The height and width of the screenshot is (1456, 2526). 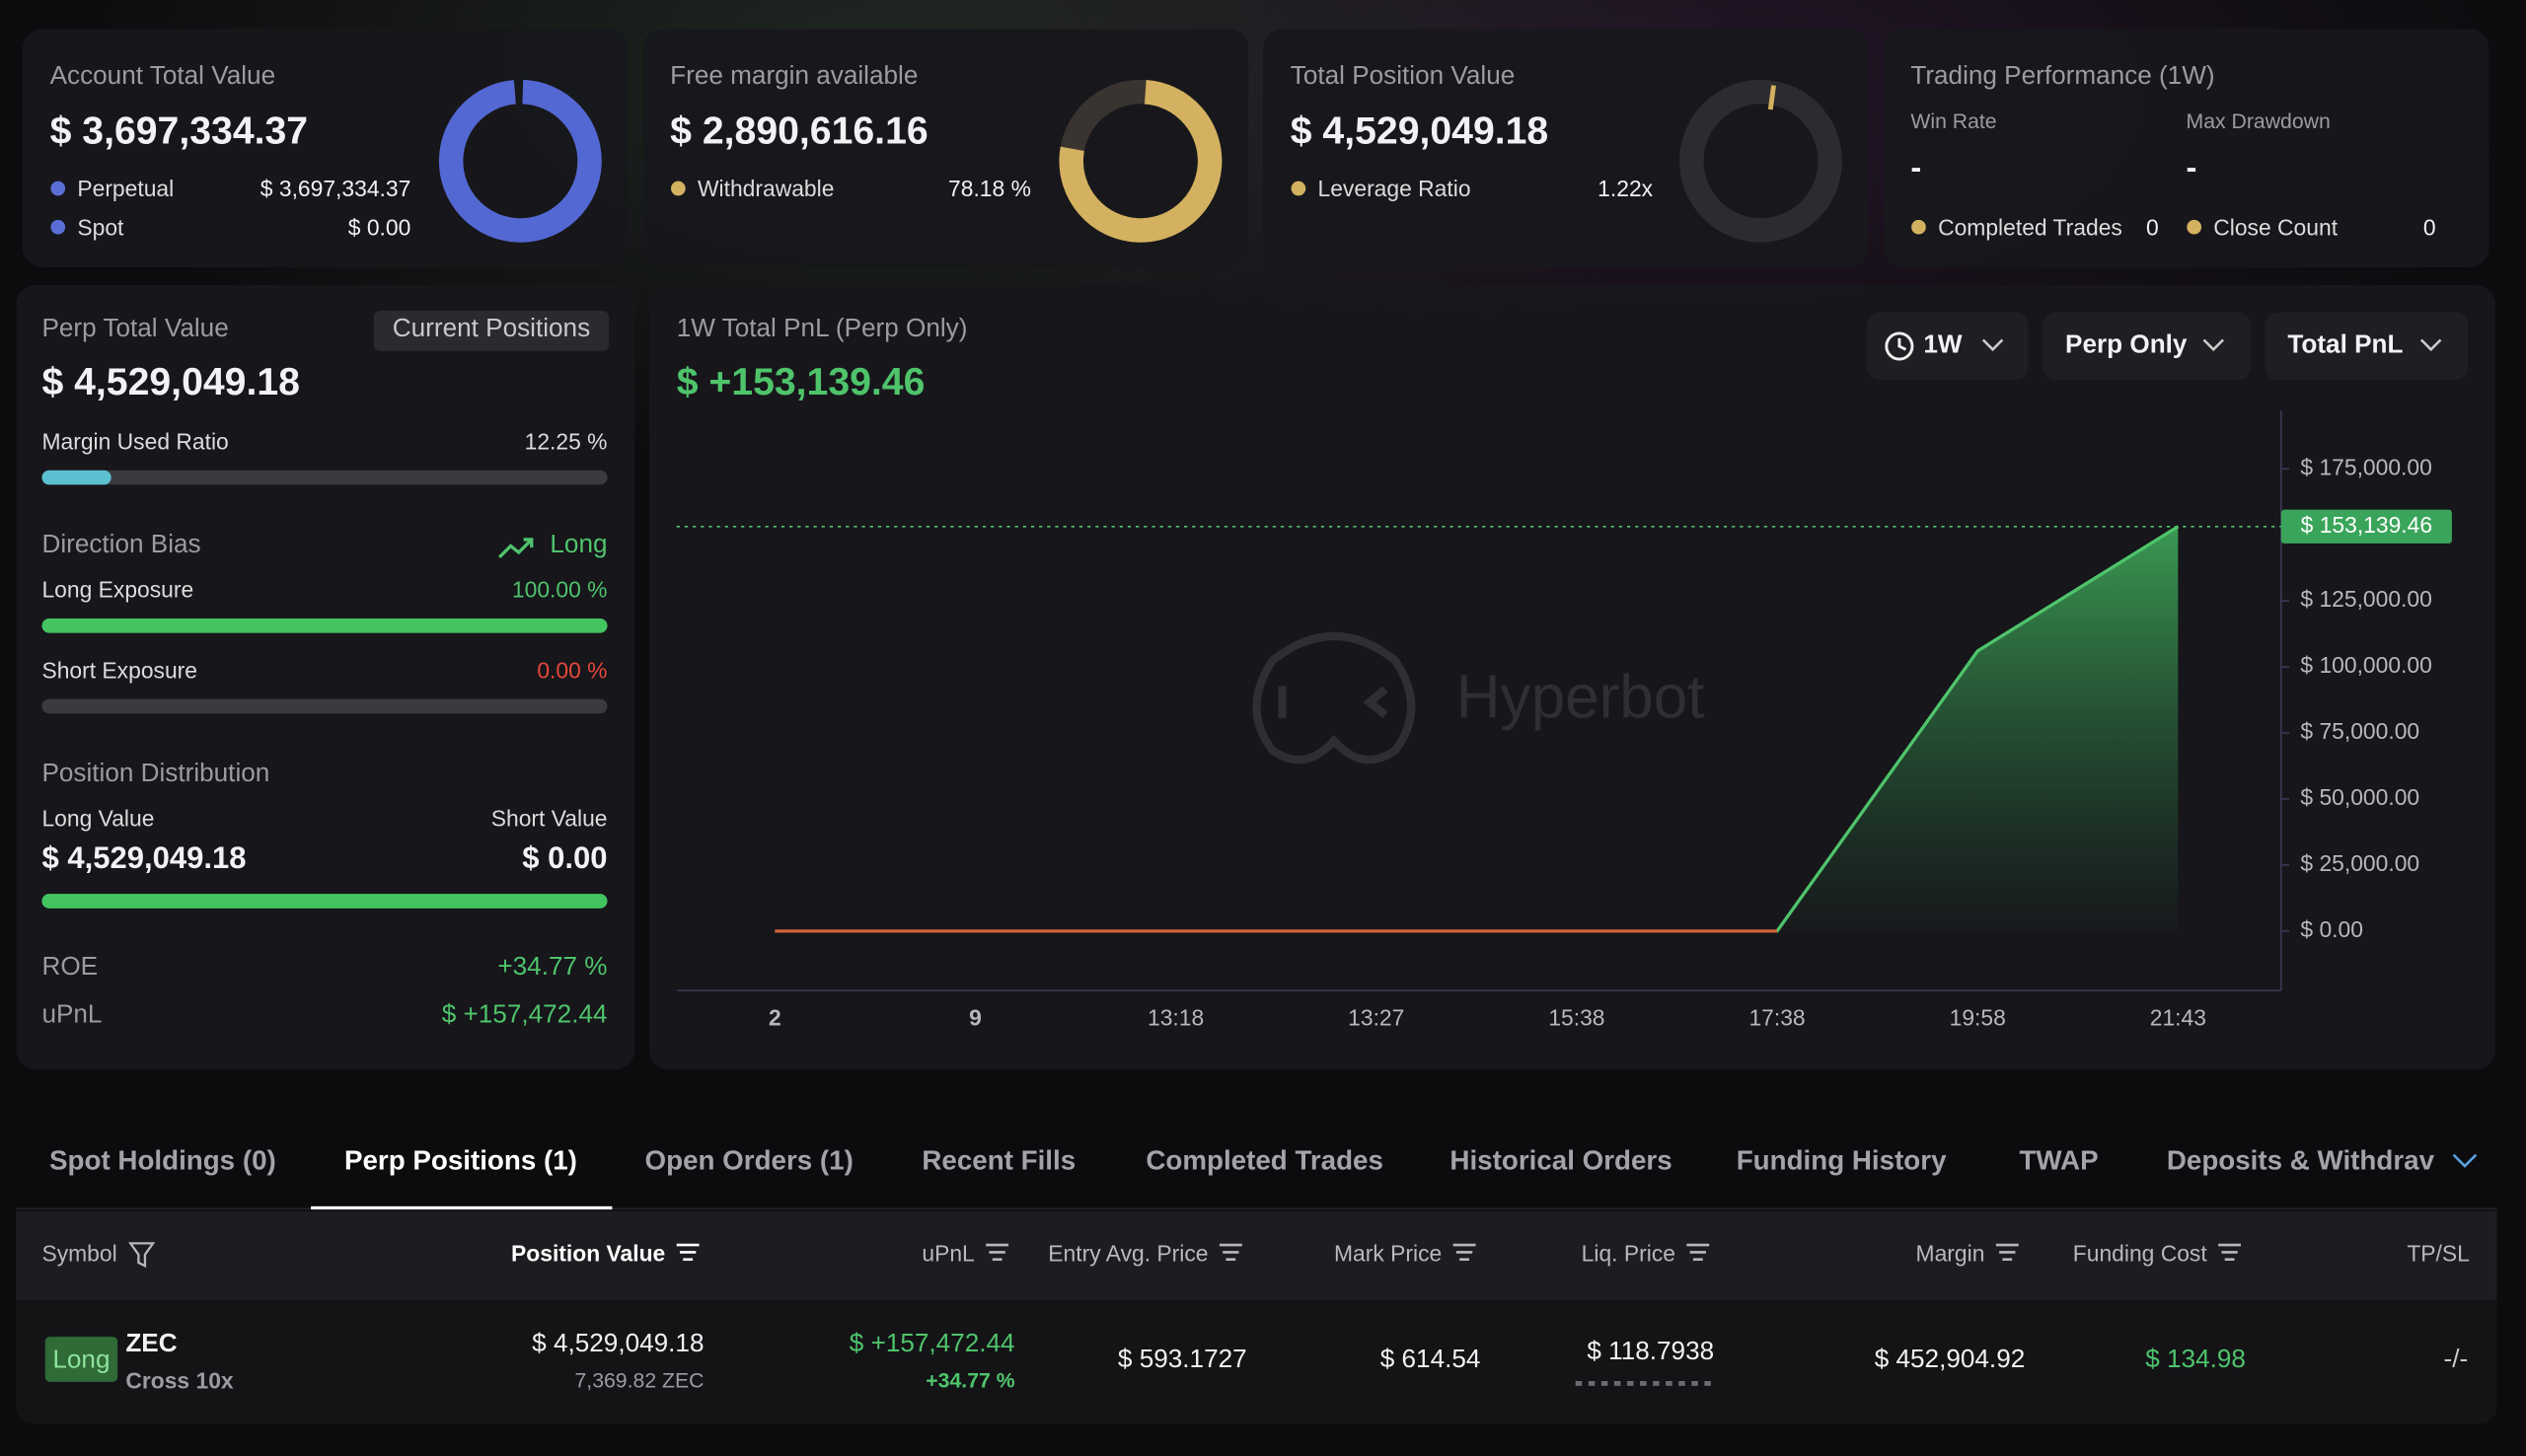 I want to click on metric-label: Short Exposure, so click(x=119, y=670).